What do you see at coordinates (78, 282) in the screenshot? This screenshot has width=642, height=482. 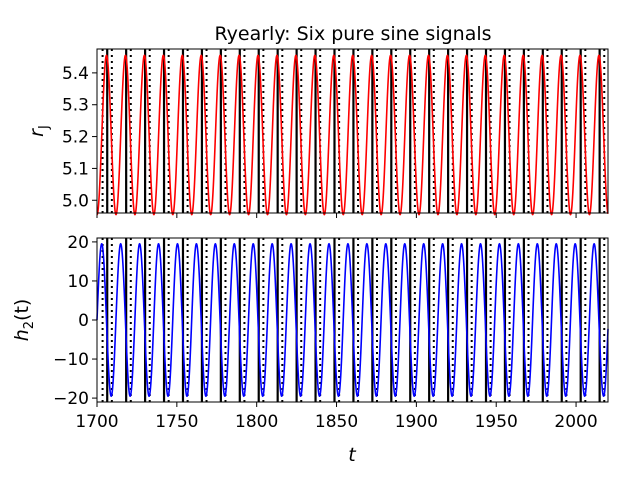 I see `y-tick-label: 10` at bounding box center [78, 282].